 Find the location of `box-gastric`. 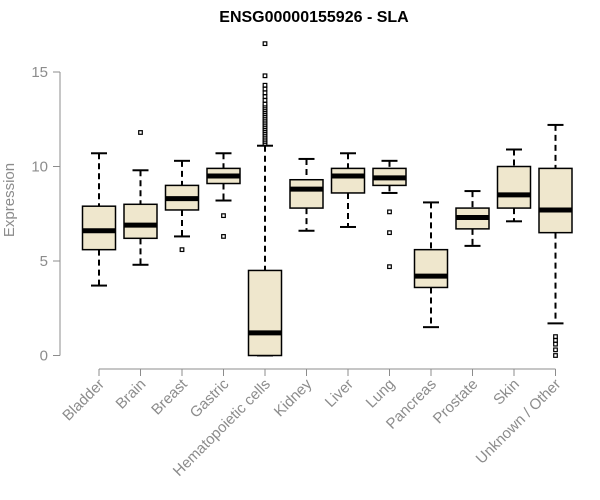

box-gastric is located at coordinates (223, 195).